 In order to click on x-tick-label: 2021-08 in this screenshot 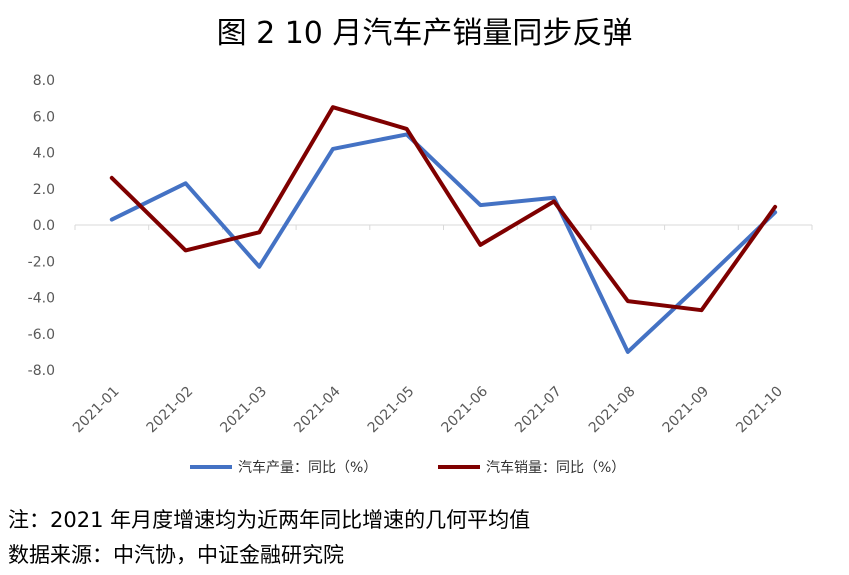, I will do `click(612, 410)`.